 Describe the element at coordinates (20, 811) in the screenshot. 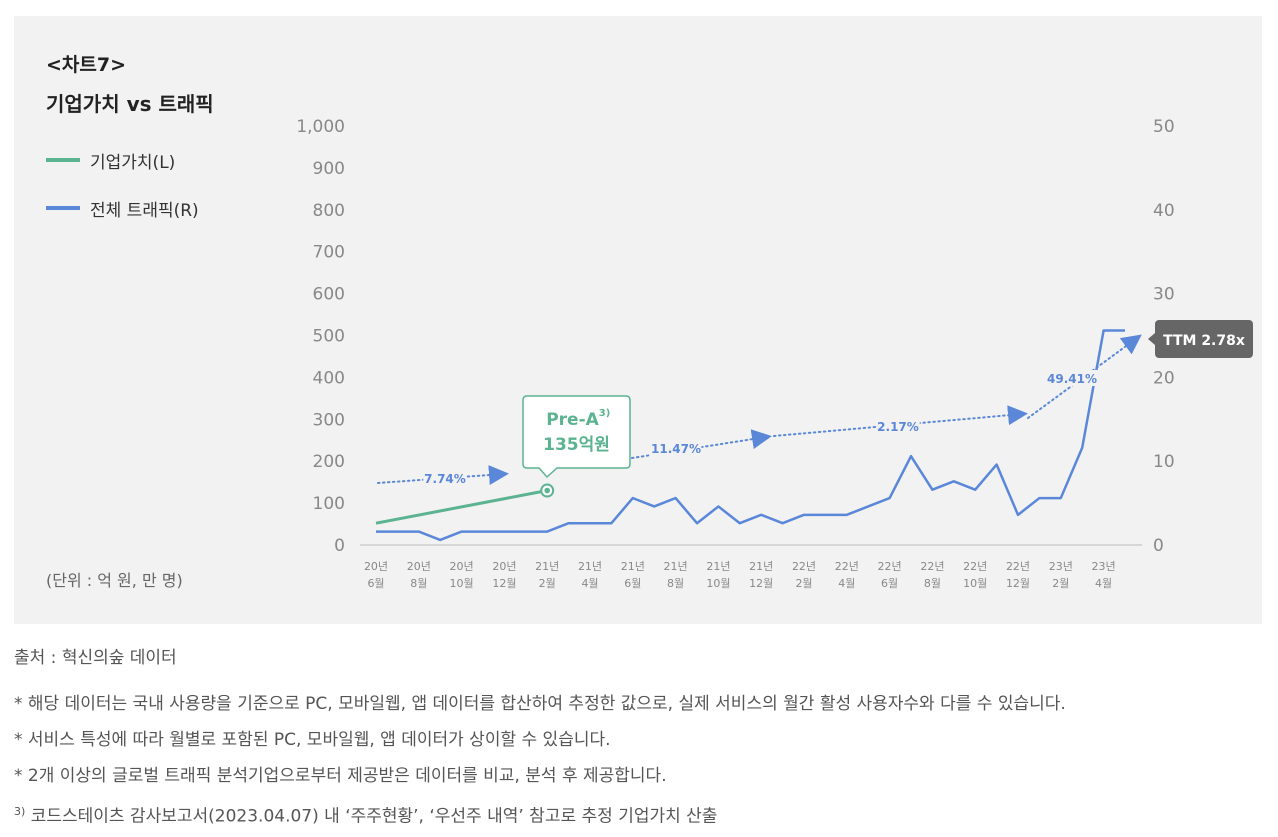

I see `footnote-mark: 3)` at that location.